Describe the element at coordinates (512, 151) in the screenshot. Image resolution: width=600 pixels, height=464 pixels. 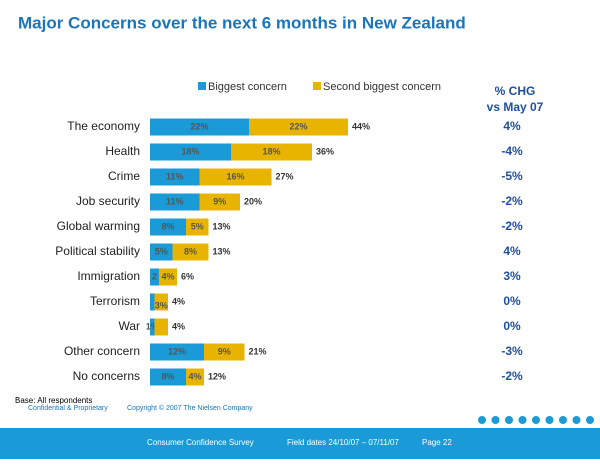
I see `change-value: -4%` at that location.